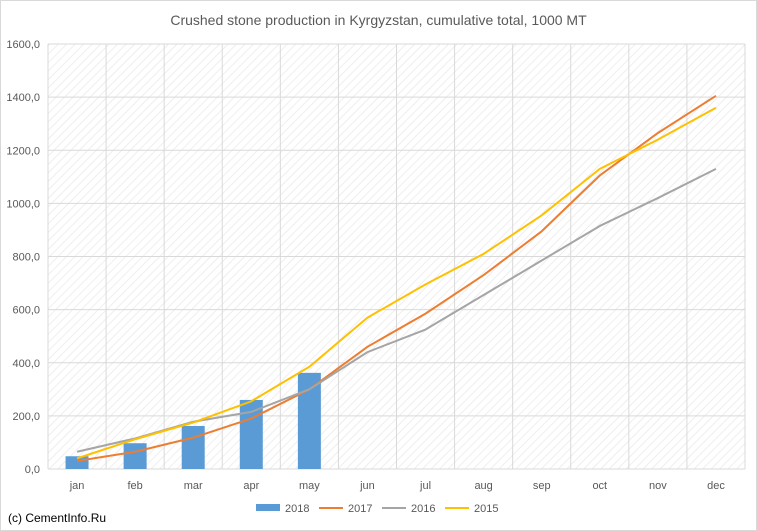  I want to click on legend-label-2016: 2016, so click(423, 509).